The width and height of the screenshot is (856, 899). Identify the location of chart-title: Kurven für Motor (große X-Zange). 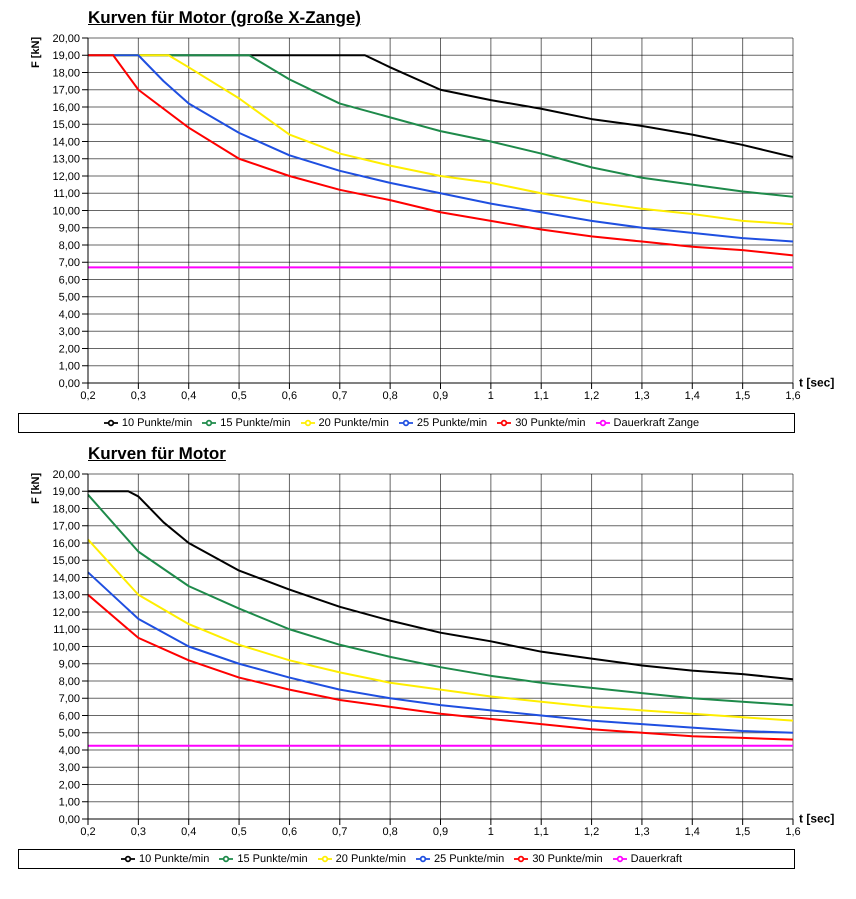
(225, 18).